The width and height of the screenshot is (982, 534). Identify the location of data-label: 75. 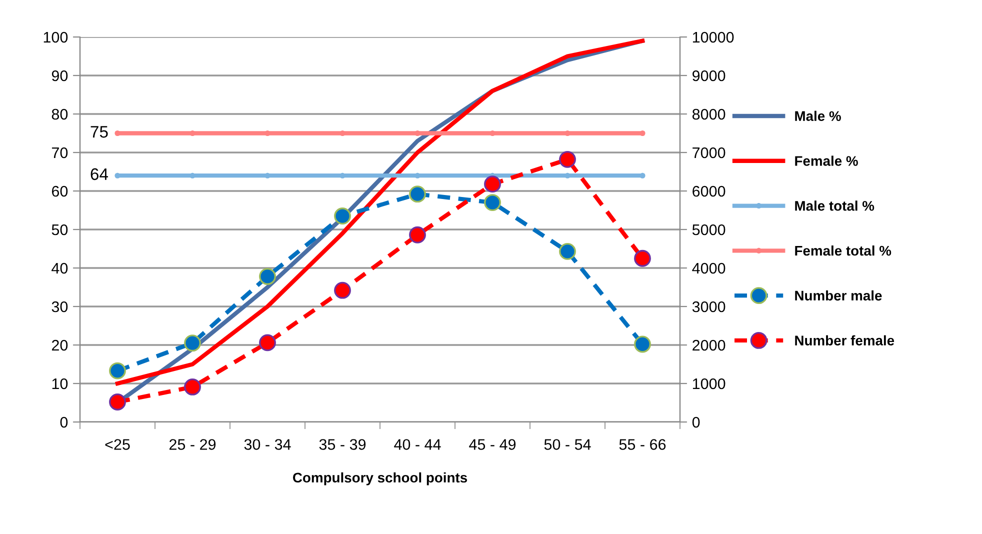
(99, 132).